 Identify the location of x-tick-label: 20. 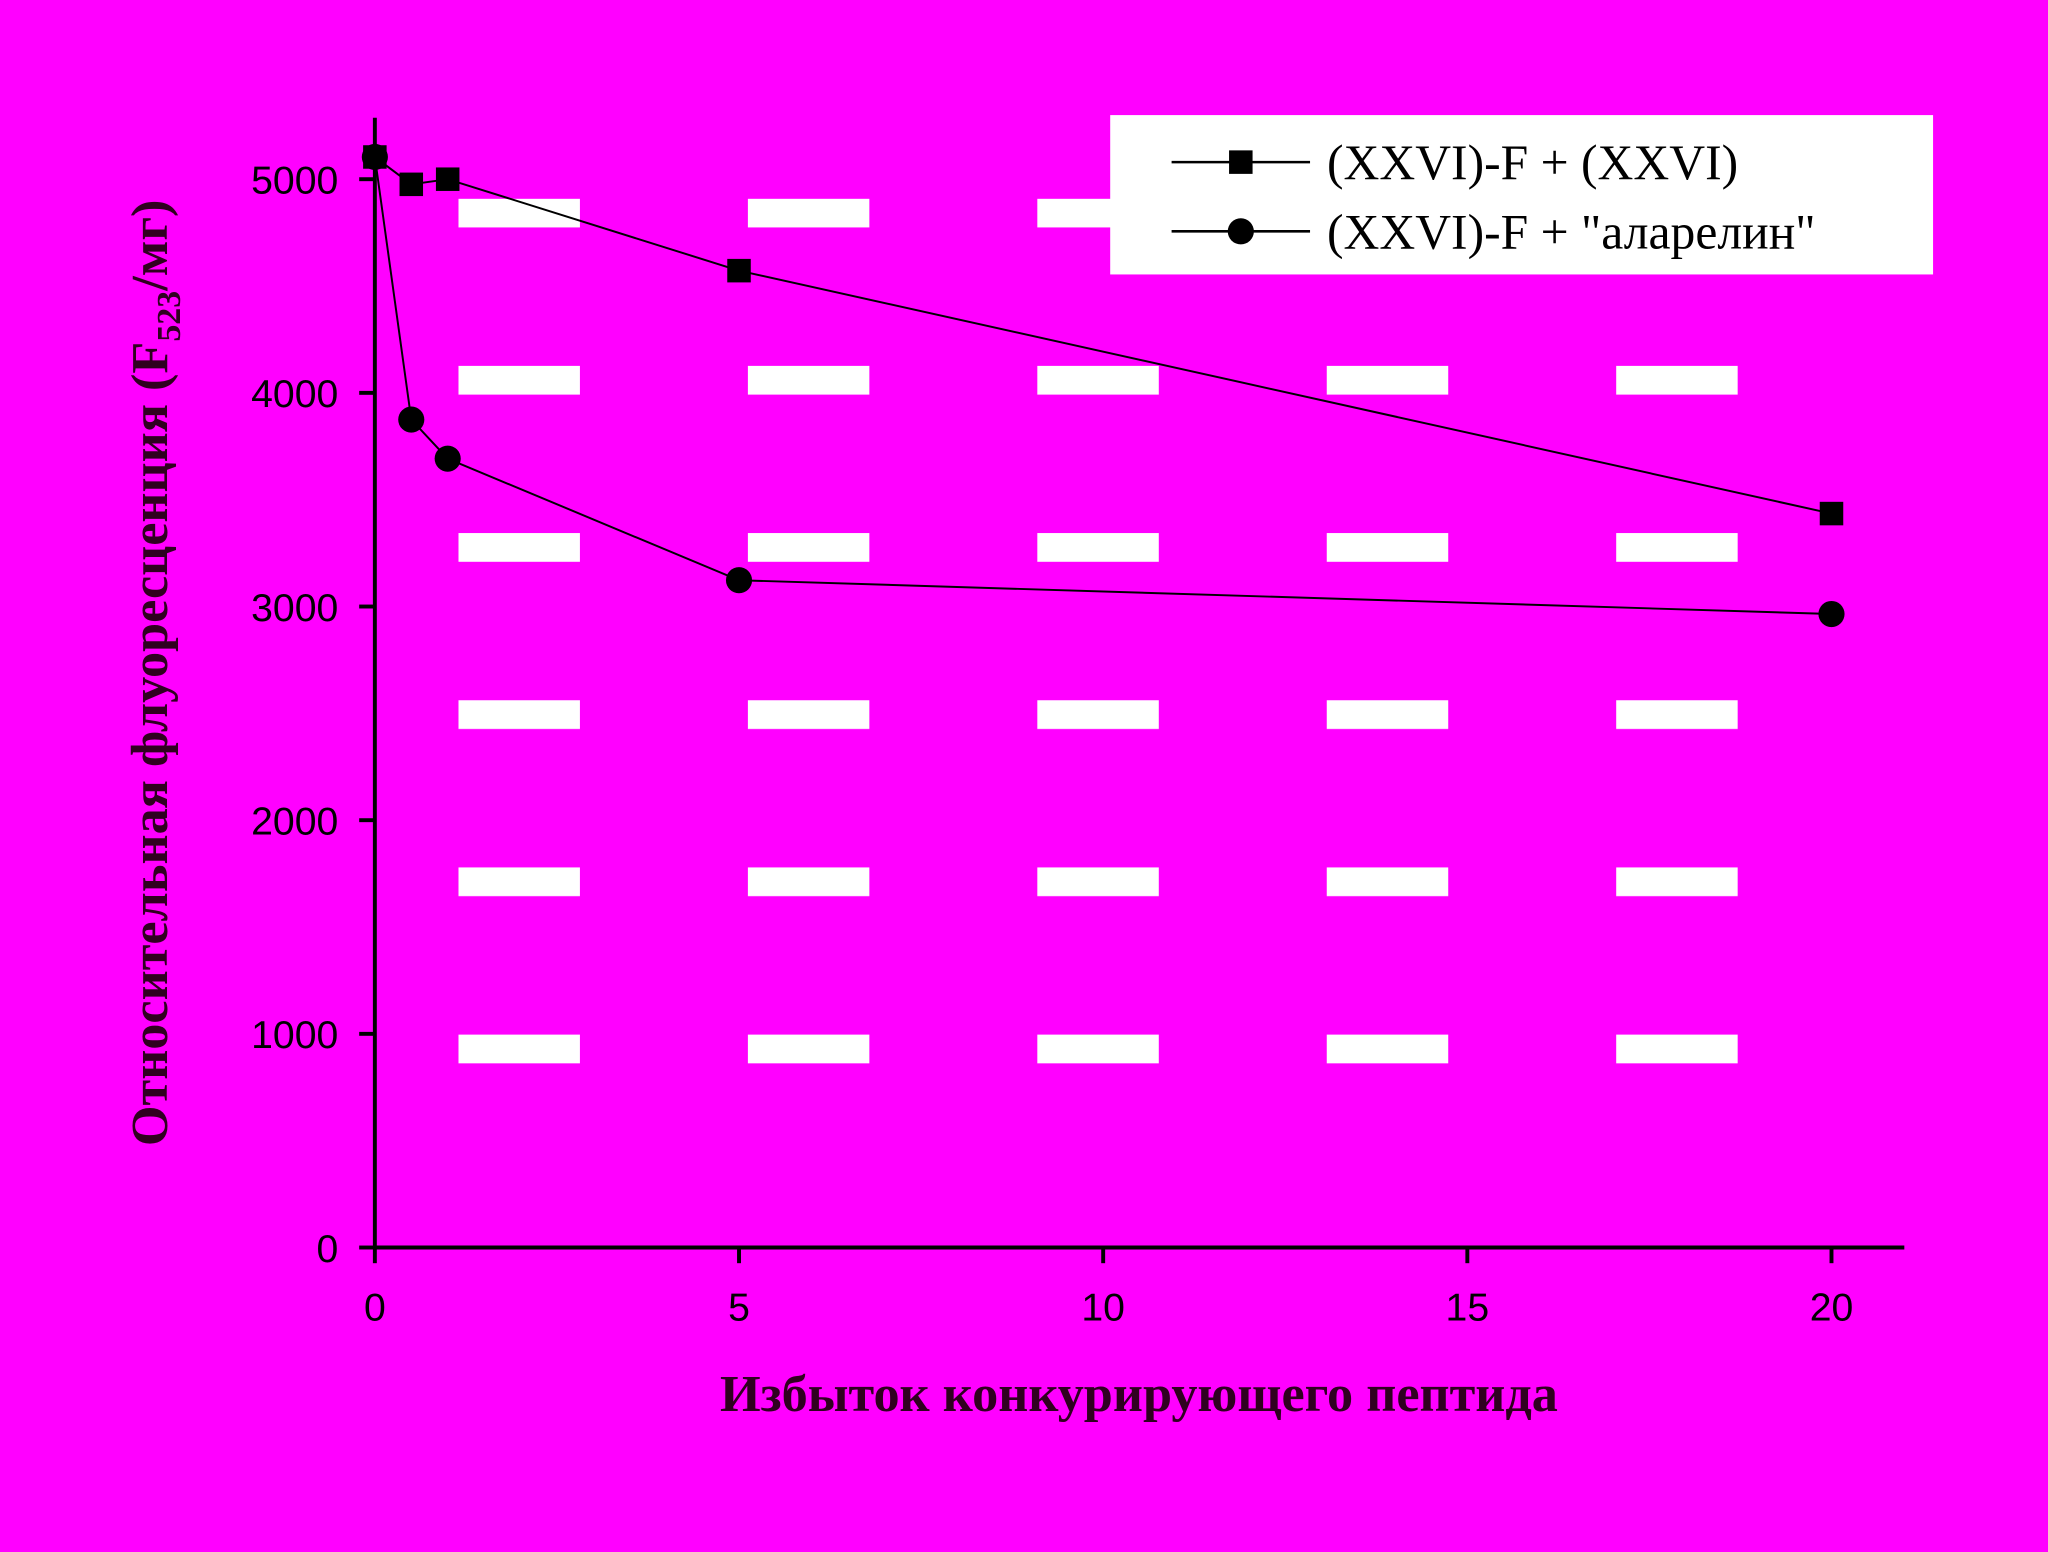
(1832, 1308).